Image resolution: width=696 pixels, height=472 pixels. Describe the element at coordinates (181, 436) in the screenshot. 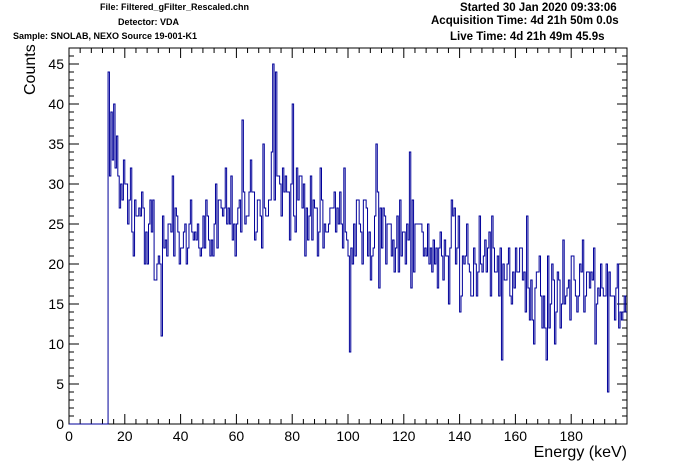

I see `x-tick-label: 40` at that location.